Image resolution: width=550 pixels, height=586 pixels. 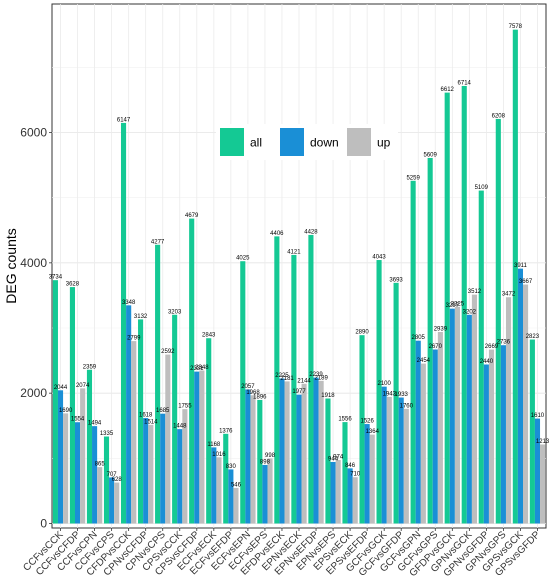 I want to click on bar-value-label: 4679, so click(x=192, y=216).